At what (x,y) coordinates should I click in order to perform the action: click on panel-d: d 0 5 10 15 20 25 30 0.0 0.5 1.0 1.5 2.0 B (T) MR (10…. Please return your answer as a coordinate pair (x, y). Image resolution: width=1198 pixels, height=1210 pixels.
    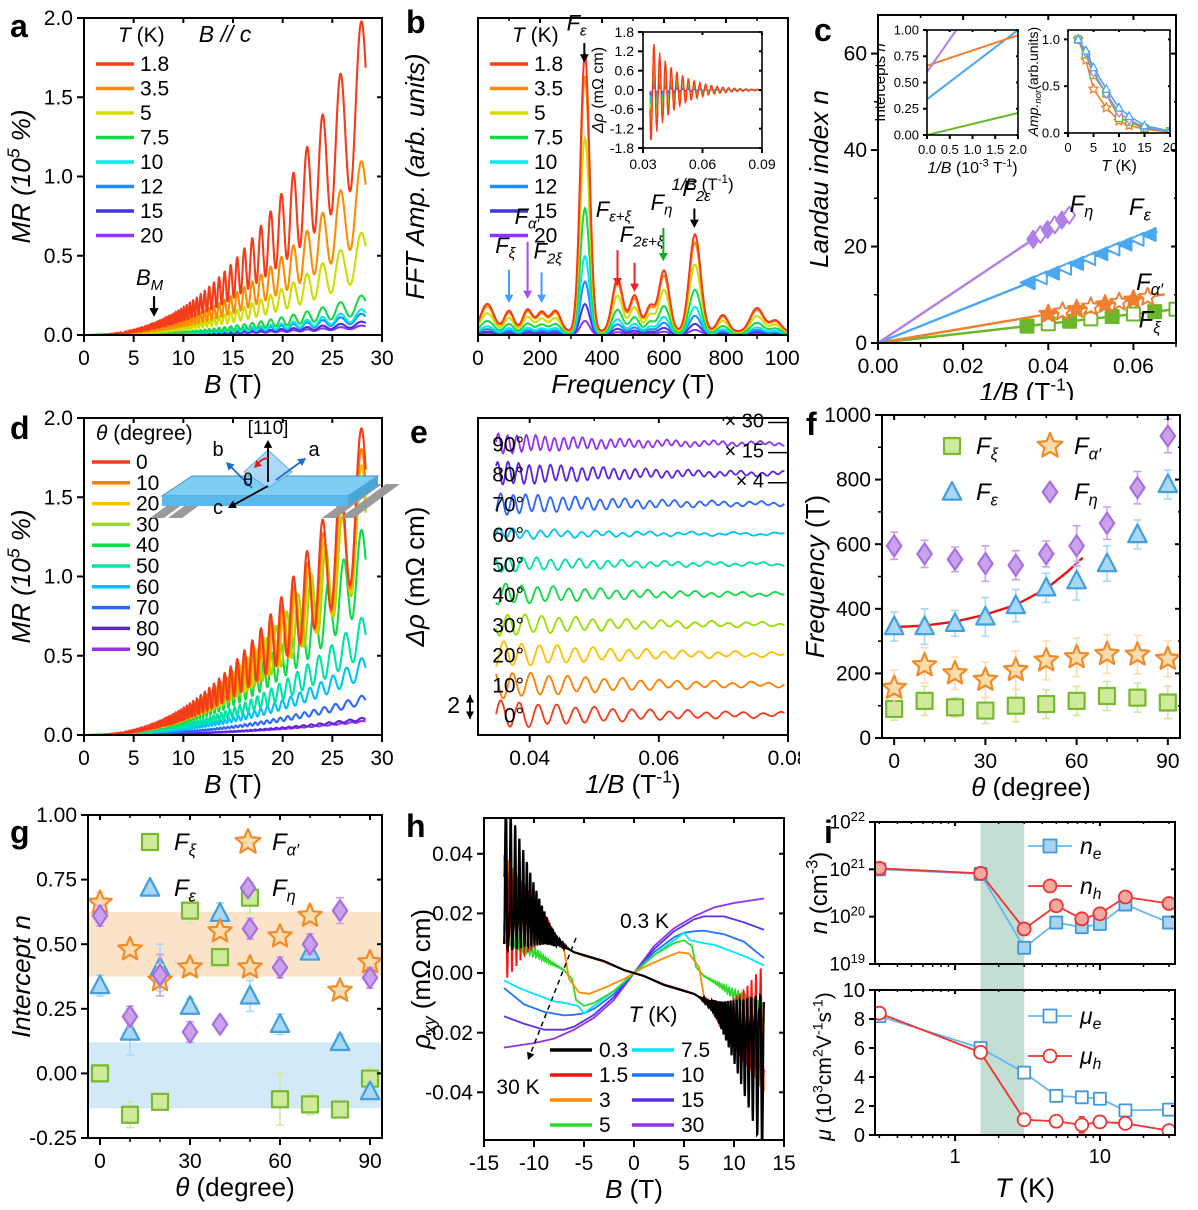
    Looking at the image, I should click on (200, 600).